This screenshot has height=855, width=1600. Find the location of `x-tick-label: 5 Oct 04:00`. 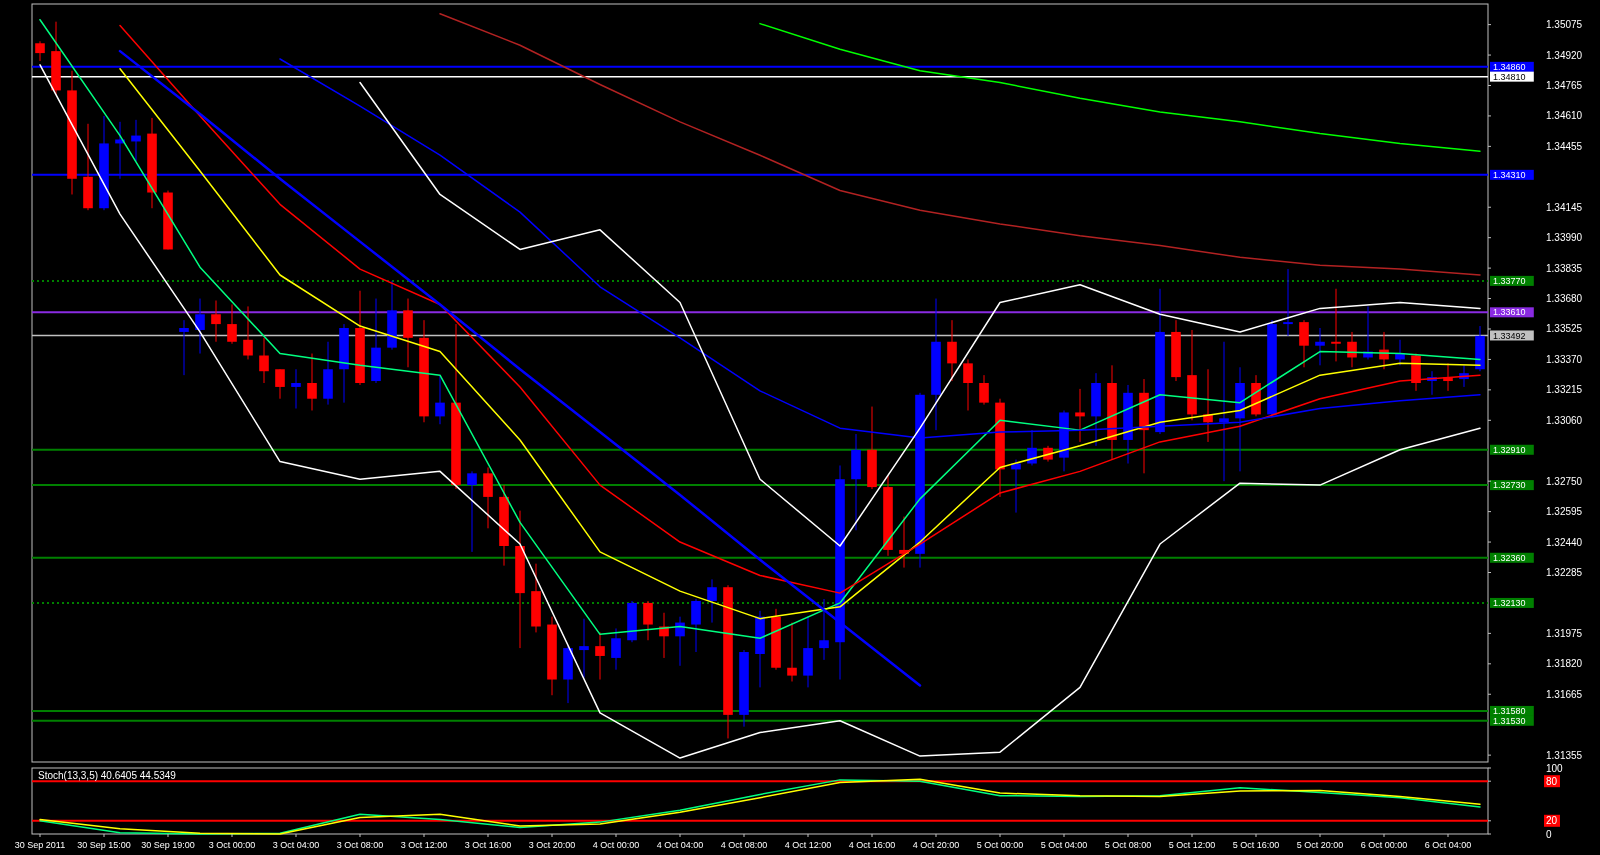

x-tick-label: 5 Oct 04:00 is located at coordinates (1064, 845).